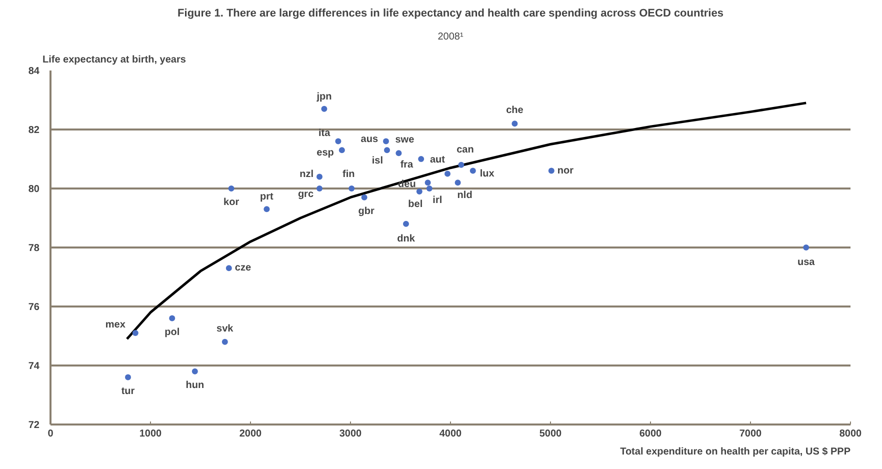  Describe the element at coordinates (487, 174) in the screenshot. I see `annotation: lux` at that location.